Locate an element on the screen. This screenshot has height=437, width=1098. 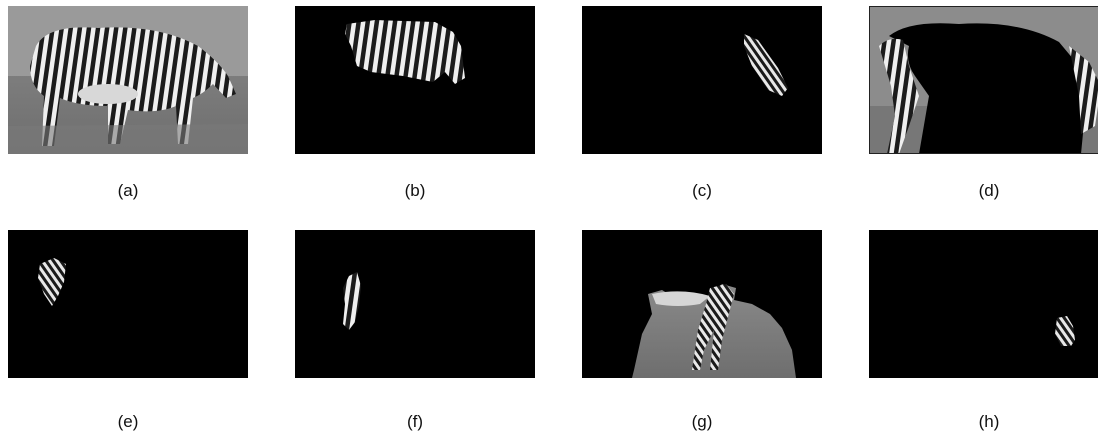
segment-image-e is located at coordinates (128, 304).